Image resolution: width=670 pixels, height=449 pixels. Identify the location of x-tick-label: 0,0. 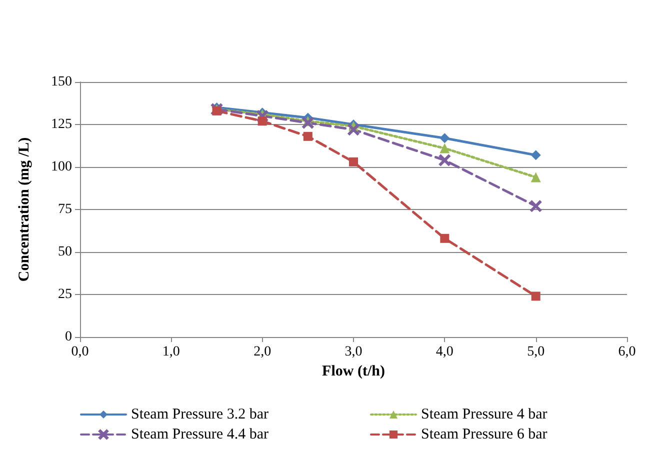
(80, 352).